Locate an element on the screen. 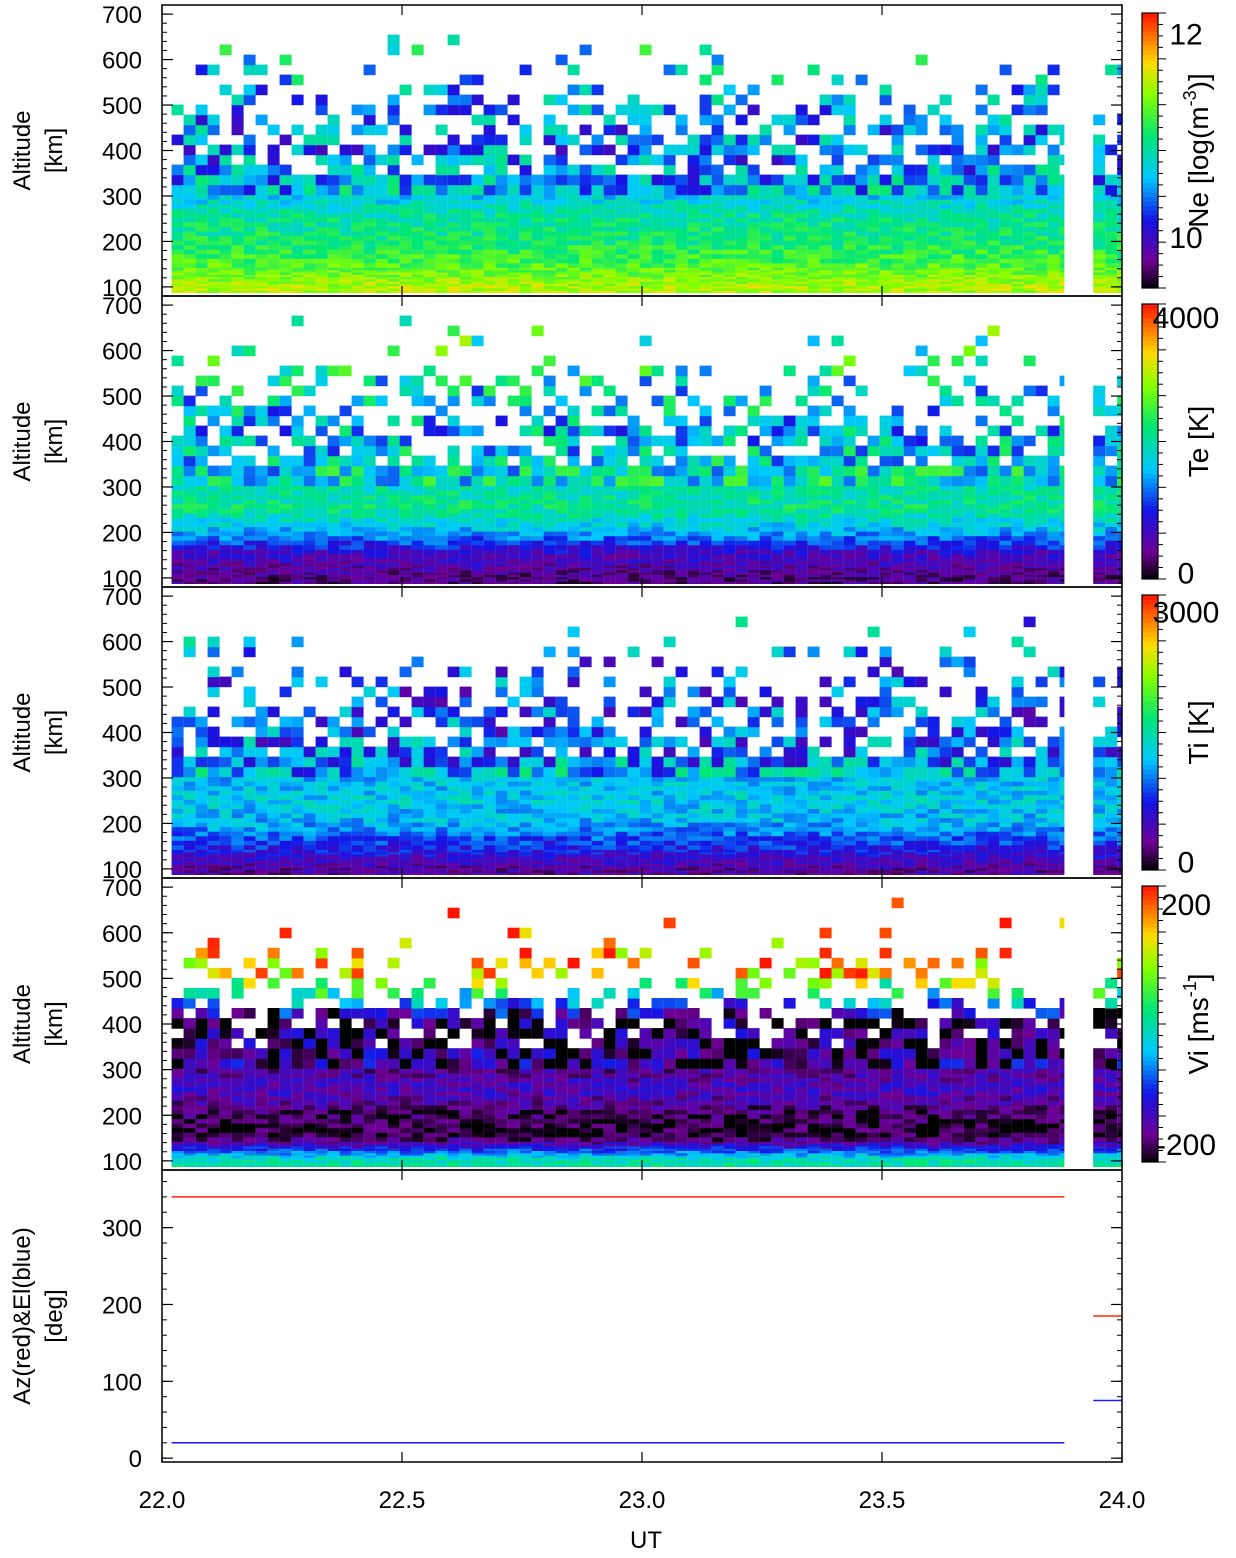 The height and width of the screenshot is (1558, 1236). colorbar-swatch is located at coordinates (1150, 268).